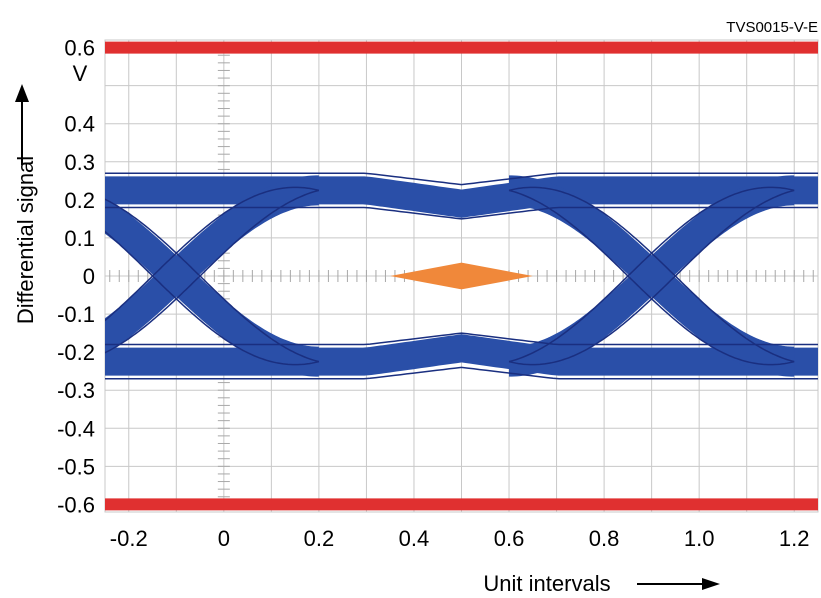  What do you see at coordinates (76, 352) in the screenshot?
I see `y-tick-label: -0.2` at bounding box center [76, 352].